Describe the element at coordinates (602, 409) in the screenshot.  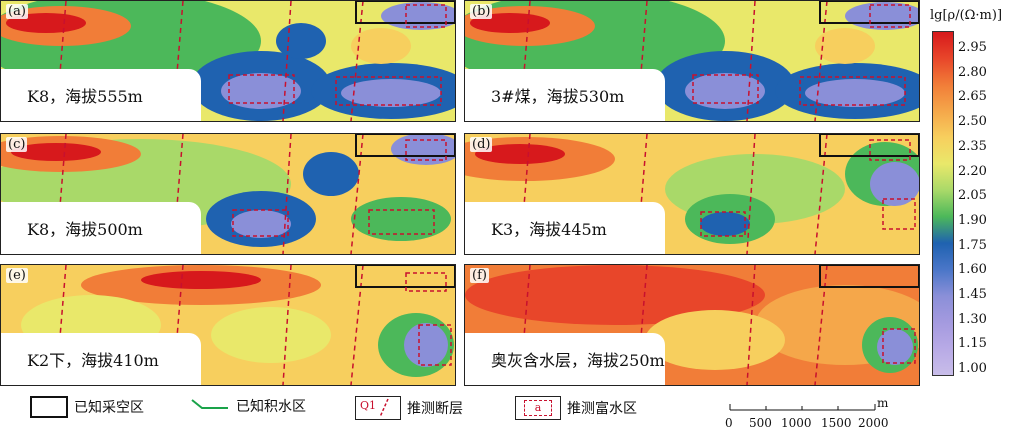
I see `legend-rich-label: 推测富水区` at that location.